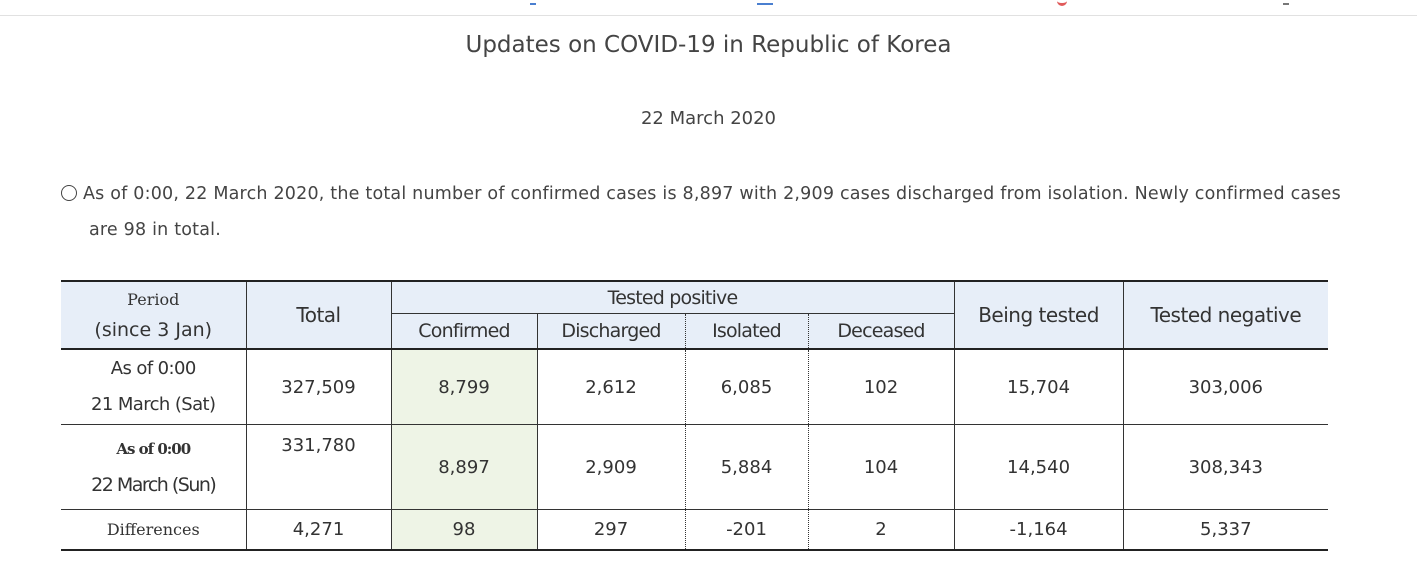 This screenshot has height=584, width=1417. Describe the element at coordinates (1225, 467) in the screenshot. I see `tested-negative-cell: 308,343` at that location.